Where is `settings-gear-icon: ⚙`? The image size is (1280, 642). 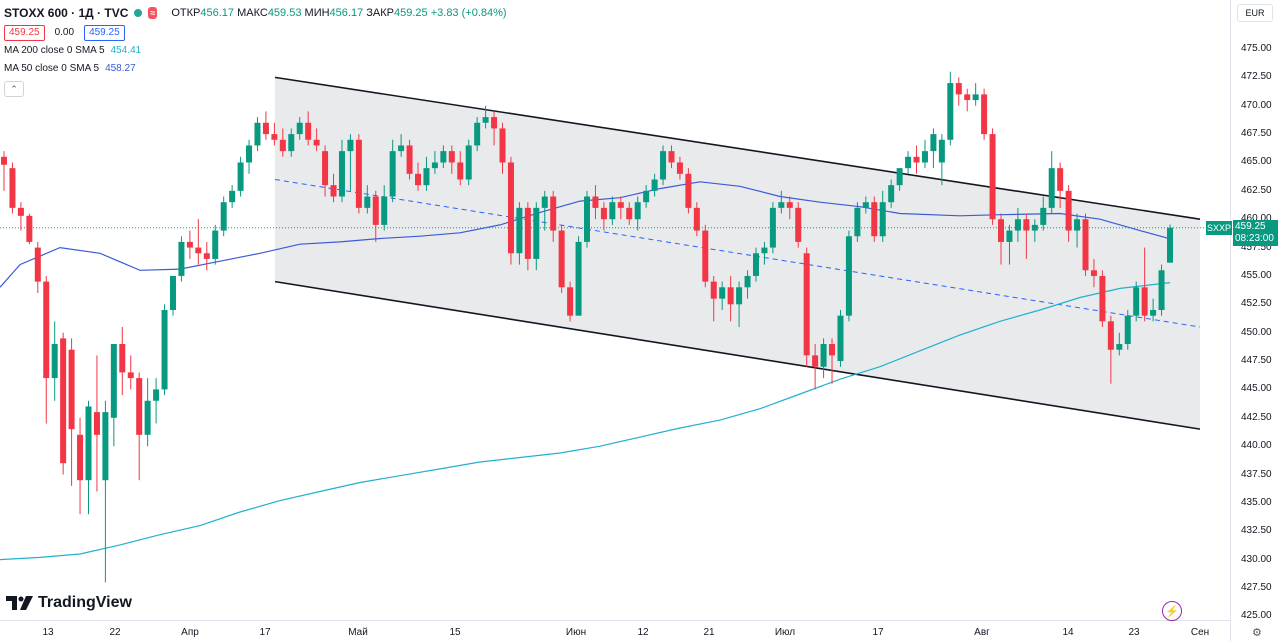
settings-gear-icon: ⚙ is located at coordinates (1257, 633).